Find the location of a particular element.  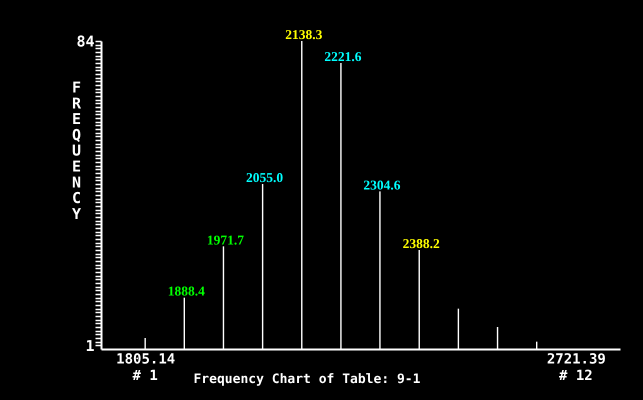

annotation: 2138.3 is located at coordinates (304, 34).